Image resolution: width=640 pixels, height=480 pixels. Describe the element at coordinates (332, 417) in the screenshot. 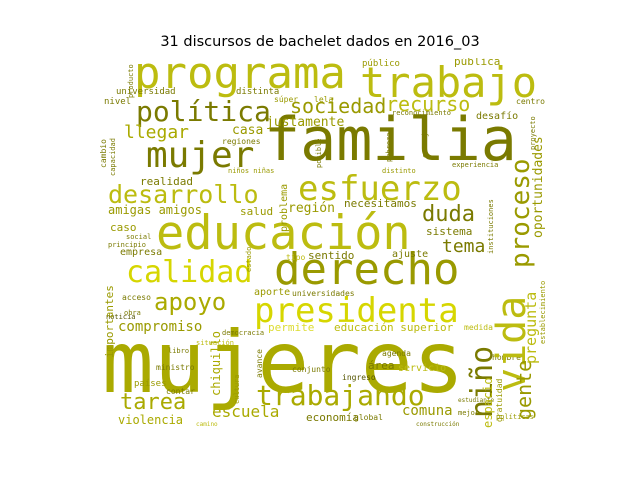

I see `word-economia: economía` at that location.